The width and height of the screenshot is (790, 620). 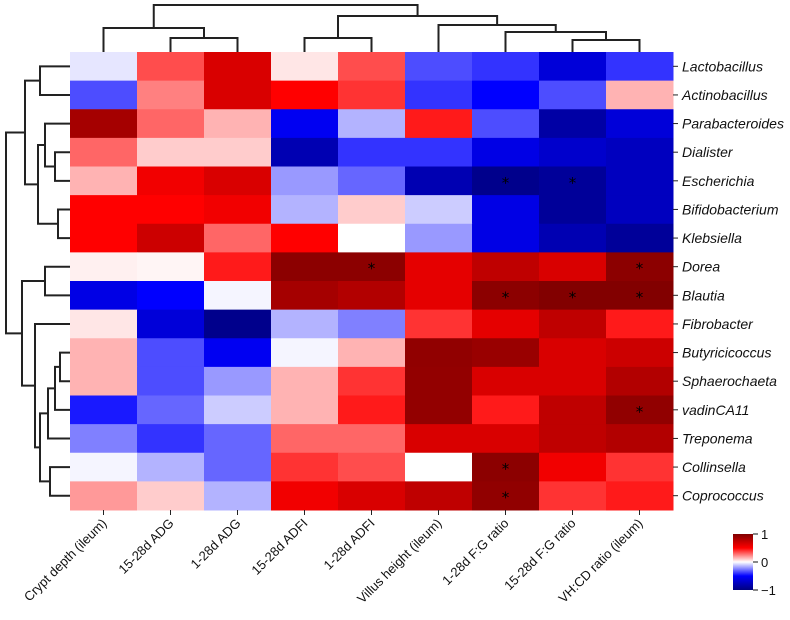 What do you see at coordinates (764, 562) in the screenshot?
I see `colorbar-tick-label-mid: 0` at bounding box center [764, 562].